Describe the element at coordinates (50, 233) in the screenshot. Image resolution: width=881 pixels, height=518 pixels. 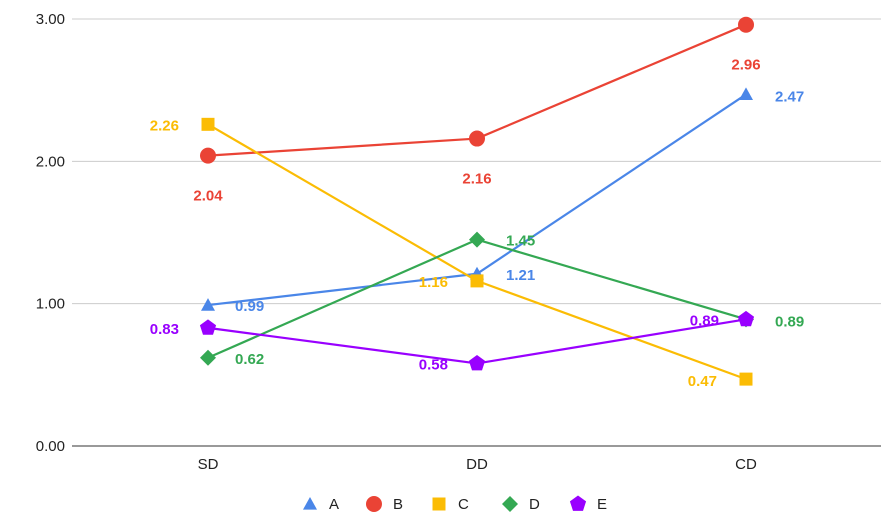
I see `y-axis: 0.00 1.00 2.00 3.00` at that location.